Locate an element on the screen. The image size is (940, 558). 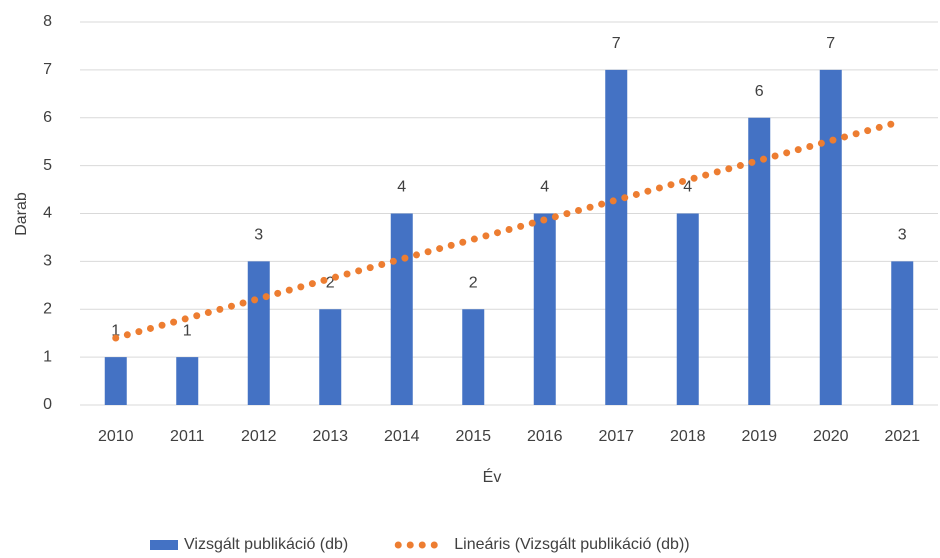
x-tick-label: 2015 is located at coordinates (473, 436).